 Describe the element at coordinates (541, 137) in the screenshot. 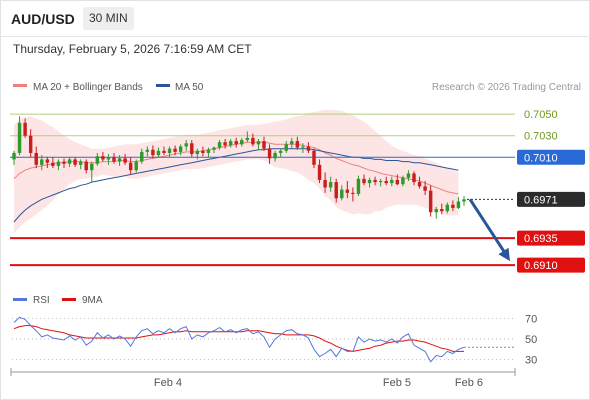

I see `resistance-level-label: 0.7030` at that location.